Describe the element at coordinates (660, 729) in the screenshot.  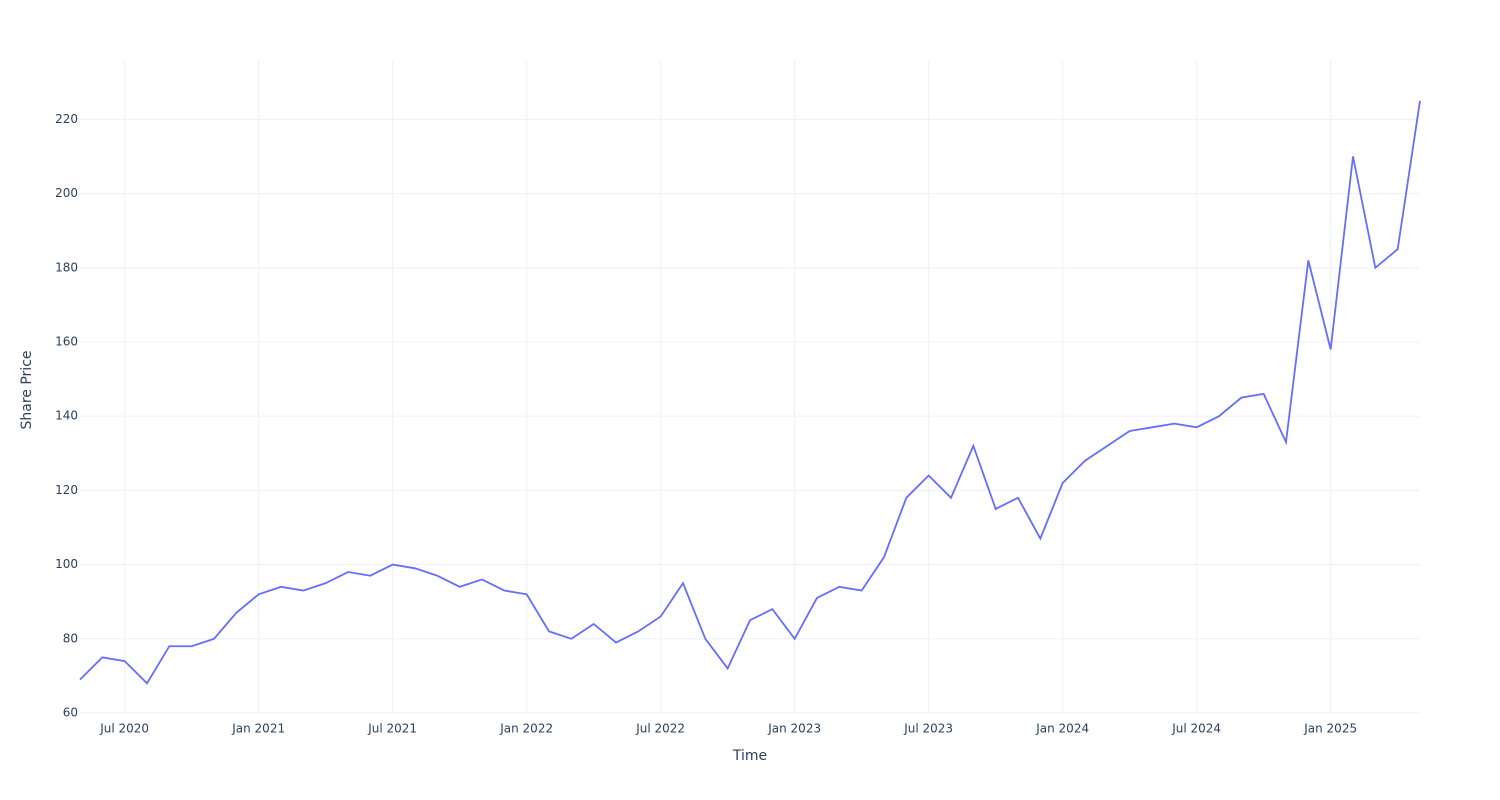
I see `x-tick-label: Jul 2022` at that location.